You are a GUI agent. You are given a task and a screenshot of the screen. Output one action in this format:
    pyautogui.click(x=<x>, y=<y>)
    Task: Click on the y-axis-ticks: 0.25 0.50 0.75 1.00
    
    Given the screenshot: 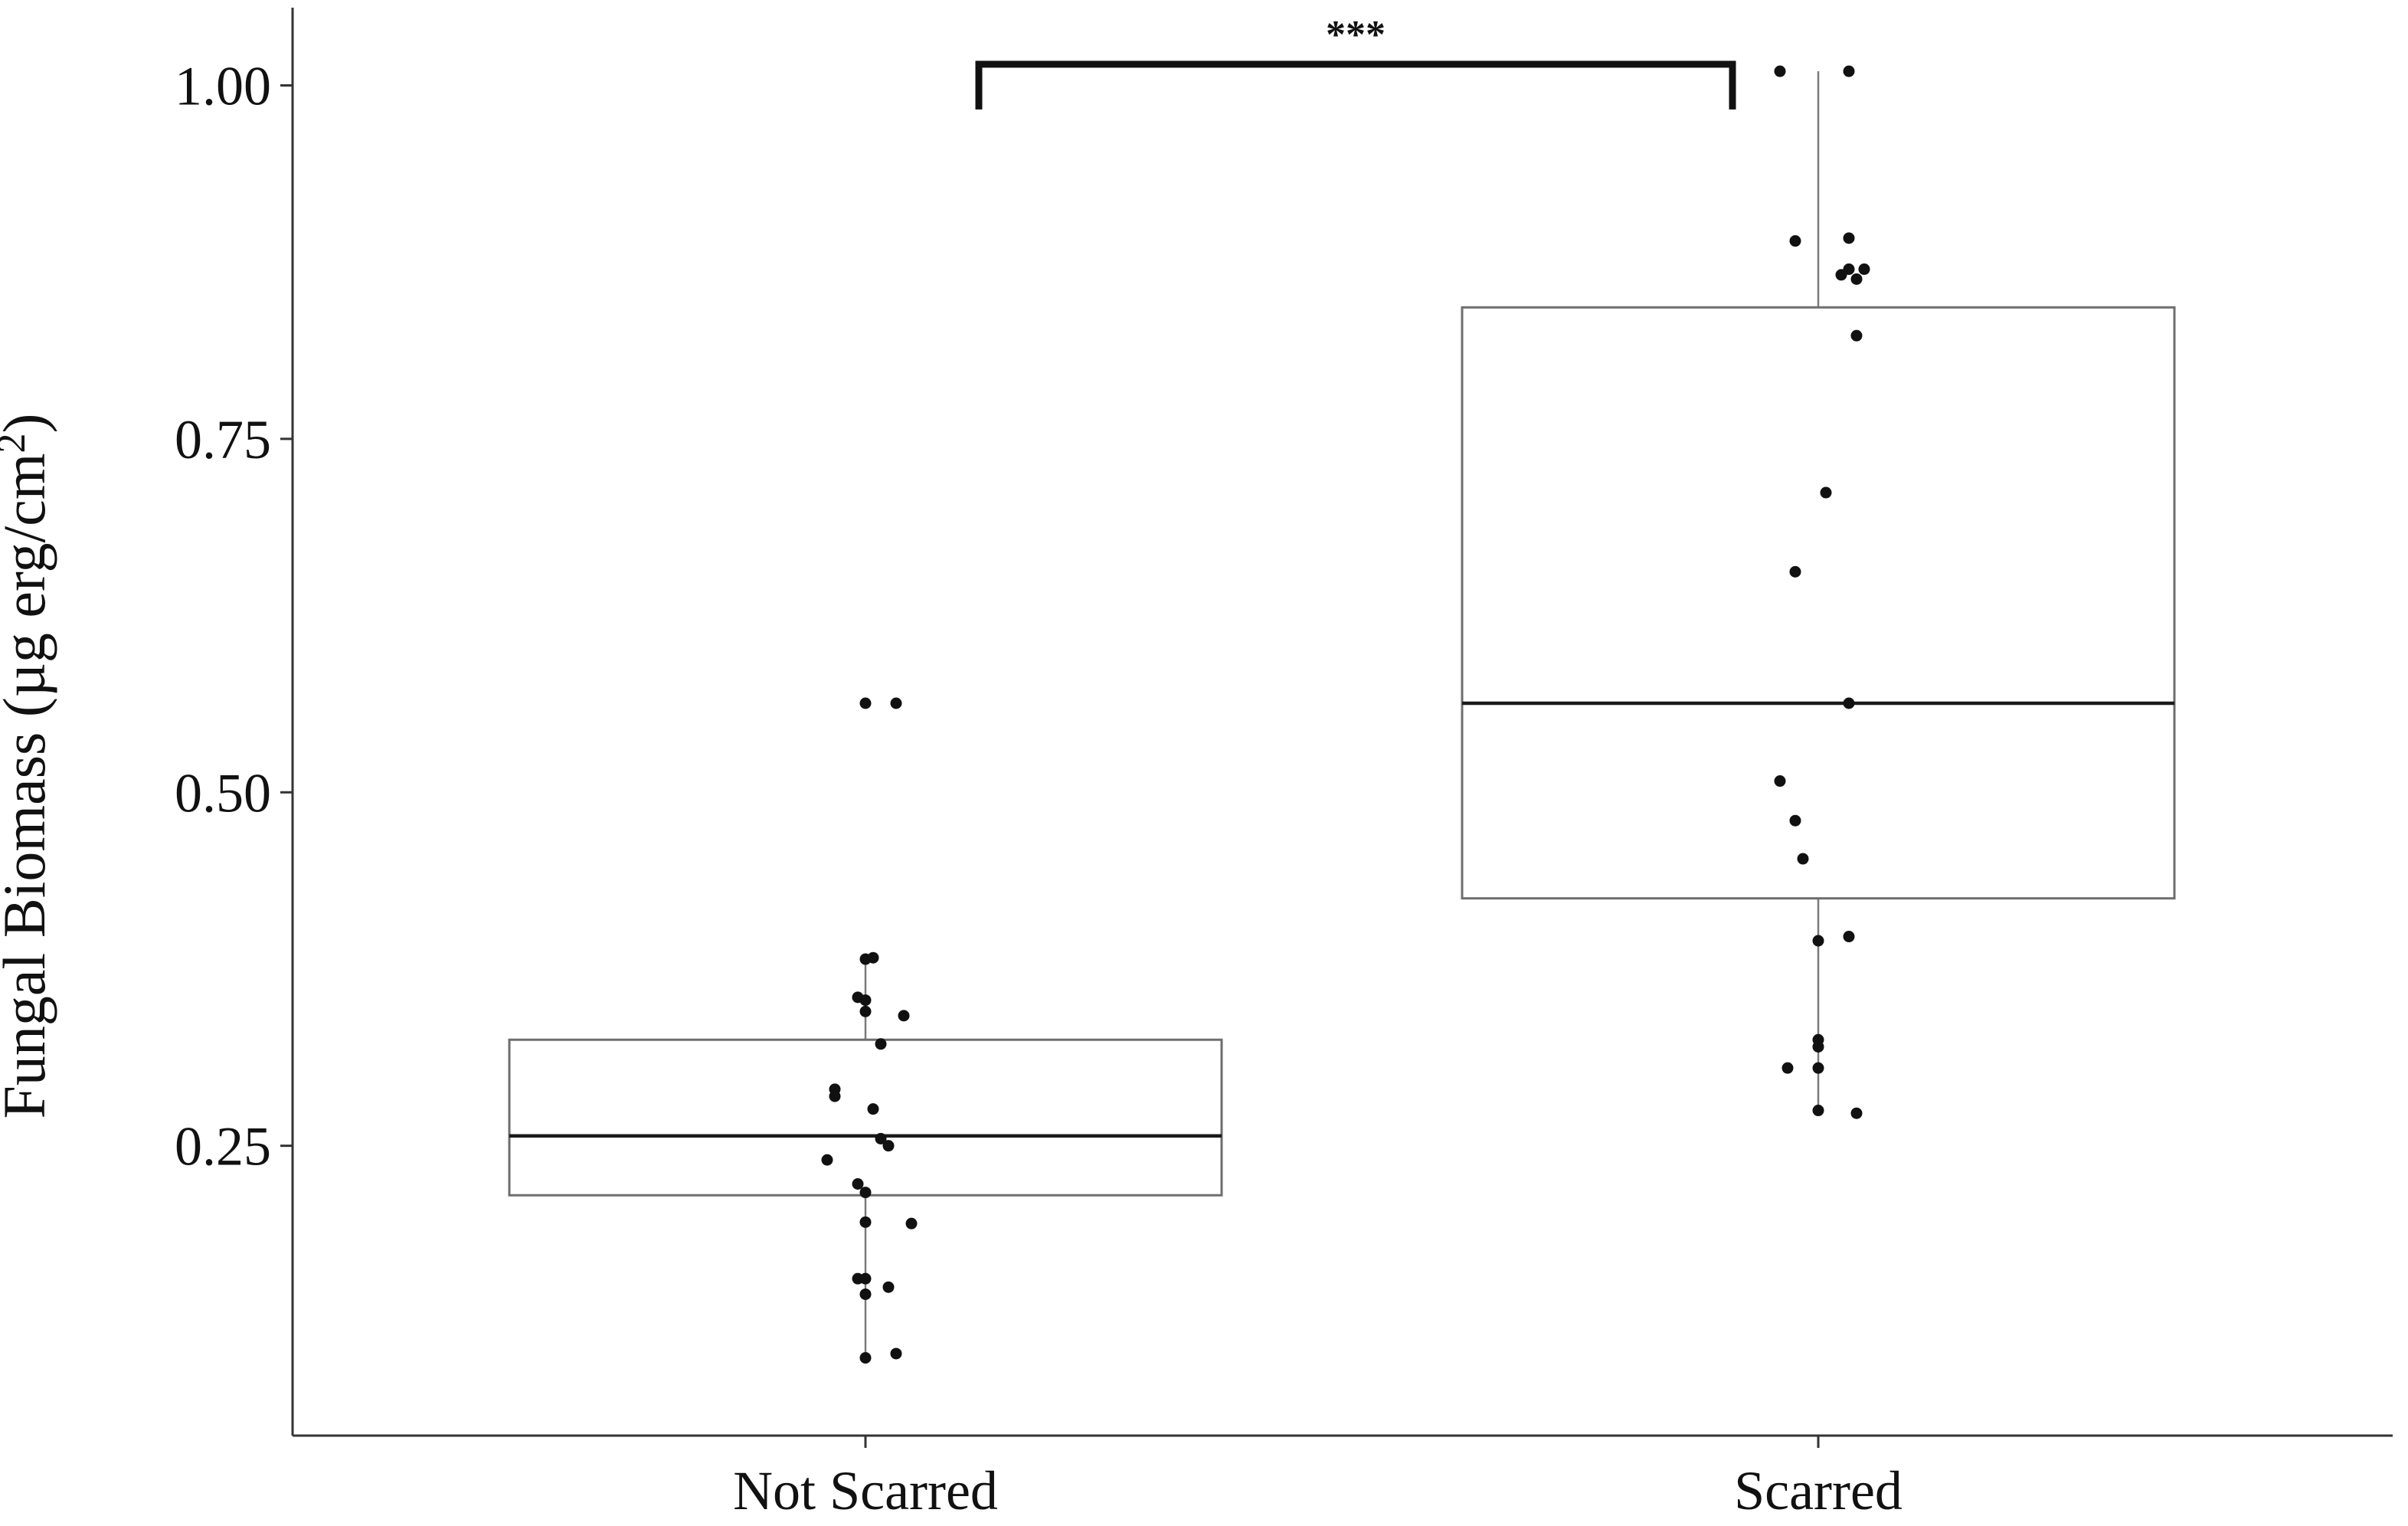 What is the action you would take?
    pyautogui.click(x=234, y=616)
    